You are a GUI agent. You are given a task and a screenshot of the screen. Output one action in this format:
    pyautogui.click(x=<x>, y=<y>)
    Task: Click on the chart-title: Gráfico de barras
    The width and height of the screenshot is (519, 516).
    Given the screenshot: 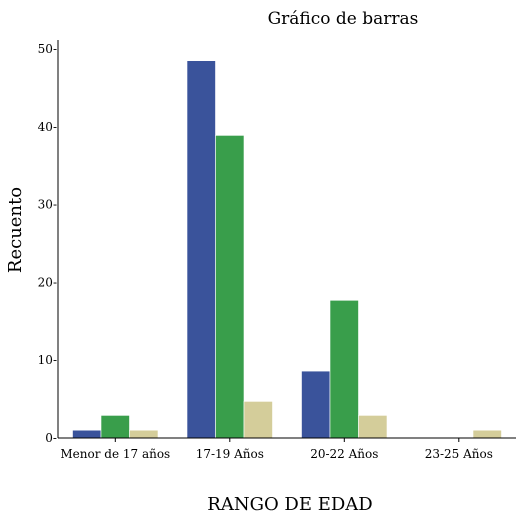 What is the action you would take?
    pyautogui.click(x=343, y=19)
    